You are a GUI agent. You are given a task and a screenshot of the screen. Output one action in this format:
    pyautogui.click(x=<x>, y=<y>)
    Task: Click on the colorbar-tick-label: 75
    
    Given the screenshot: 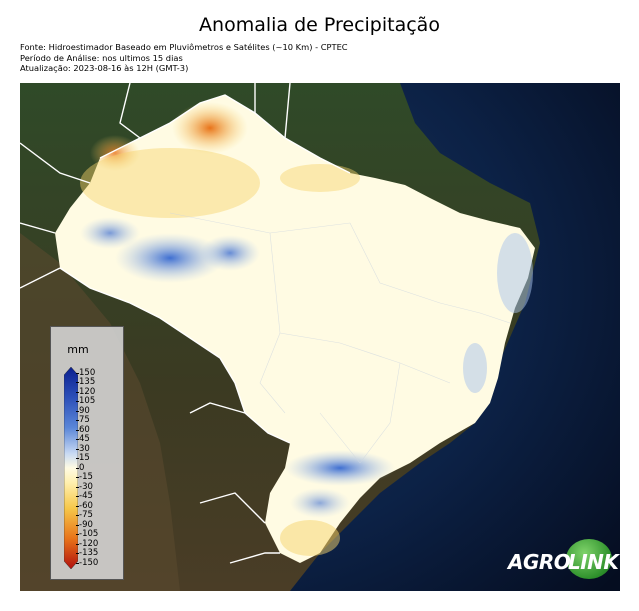 What is the action you would take?
    pyautogui.click(x=83, y=420)
    